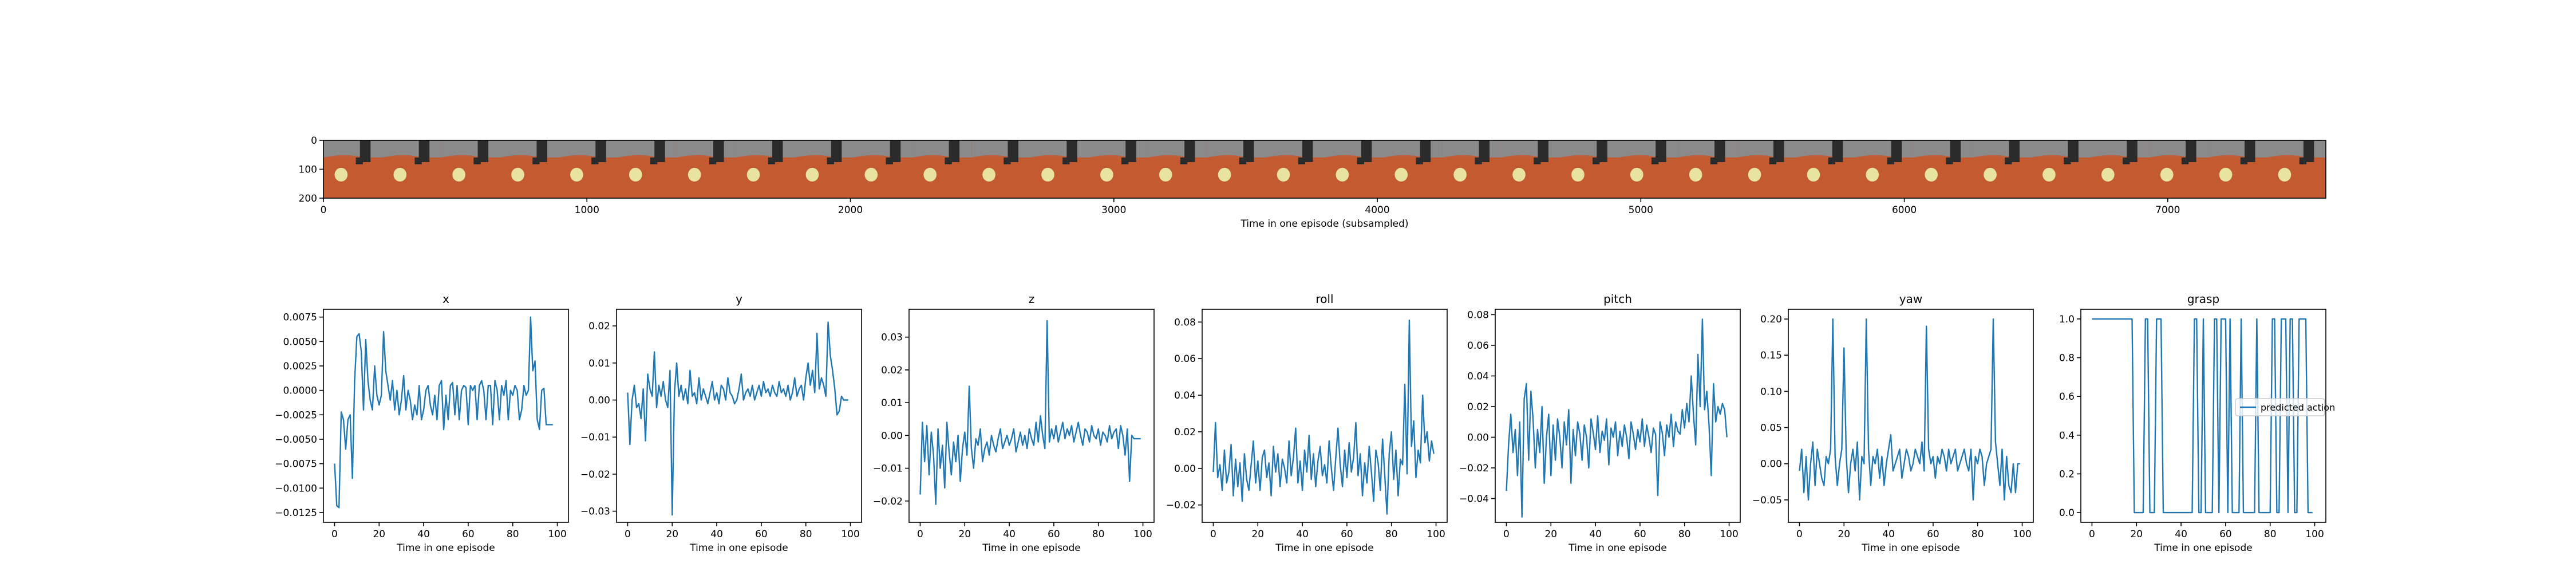 This screenshot has height=575, width=2576. What do you see at coordinates (1910, 299) in the screenshot?
I see `subplot-title: yaw` at bounding box center [1910, 299].